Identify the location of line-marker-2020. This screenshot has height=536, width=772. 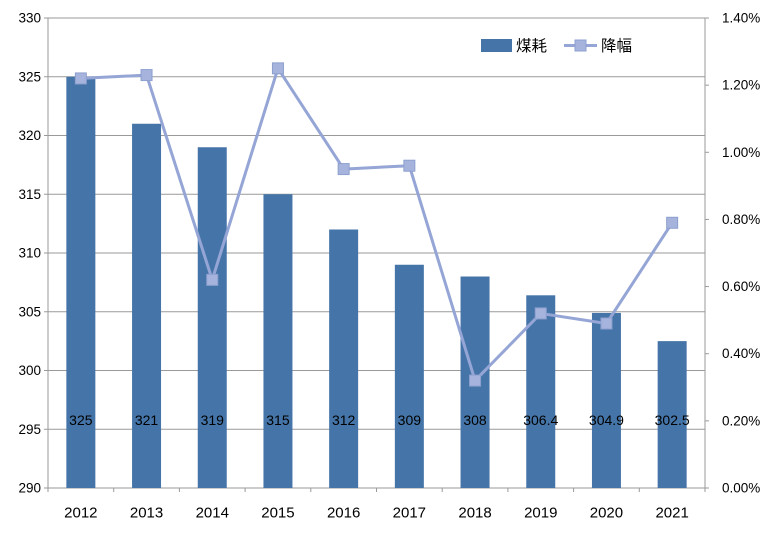
(606, 323).